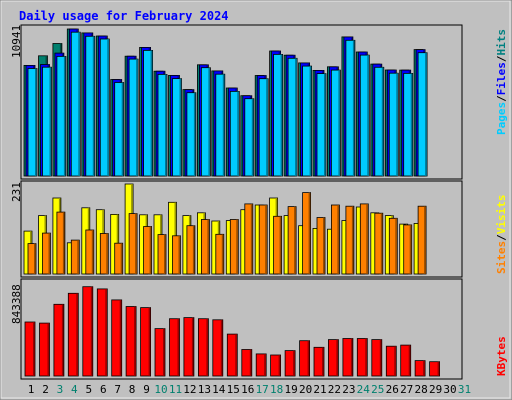 The image size is (512, 400). Describe the element at coordinates (262, 389) in the screenshot. I see `day-label: 17` at that location.